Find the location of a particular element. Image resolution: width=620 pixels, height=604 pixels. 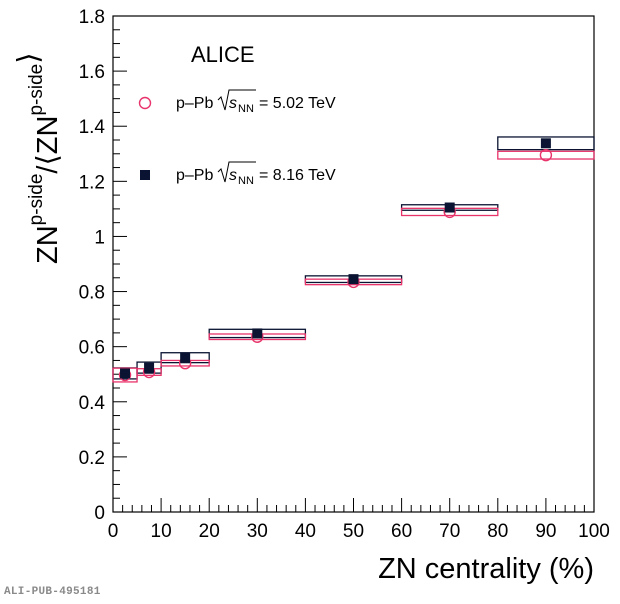

x-tick-label: 50 is located at coordinates (353, 531).